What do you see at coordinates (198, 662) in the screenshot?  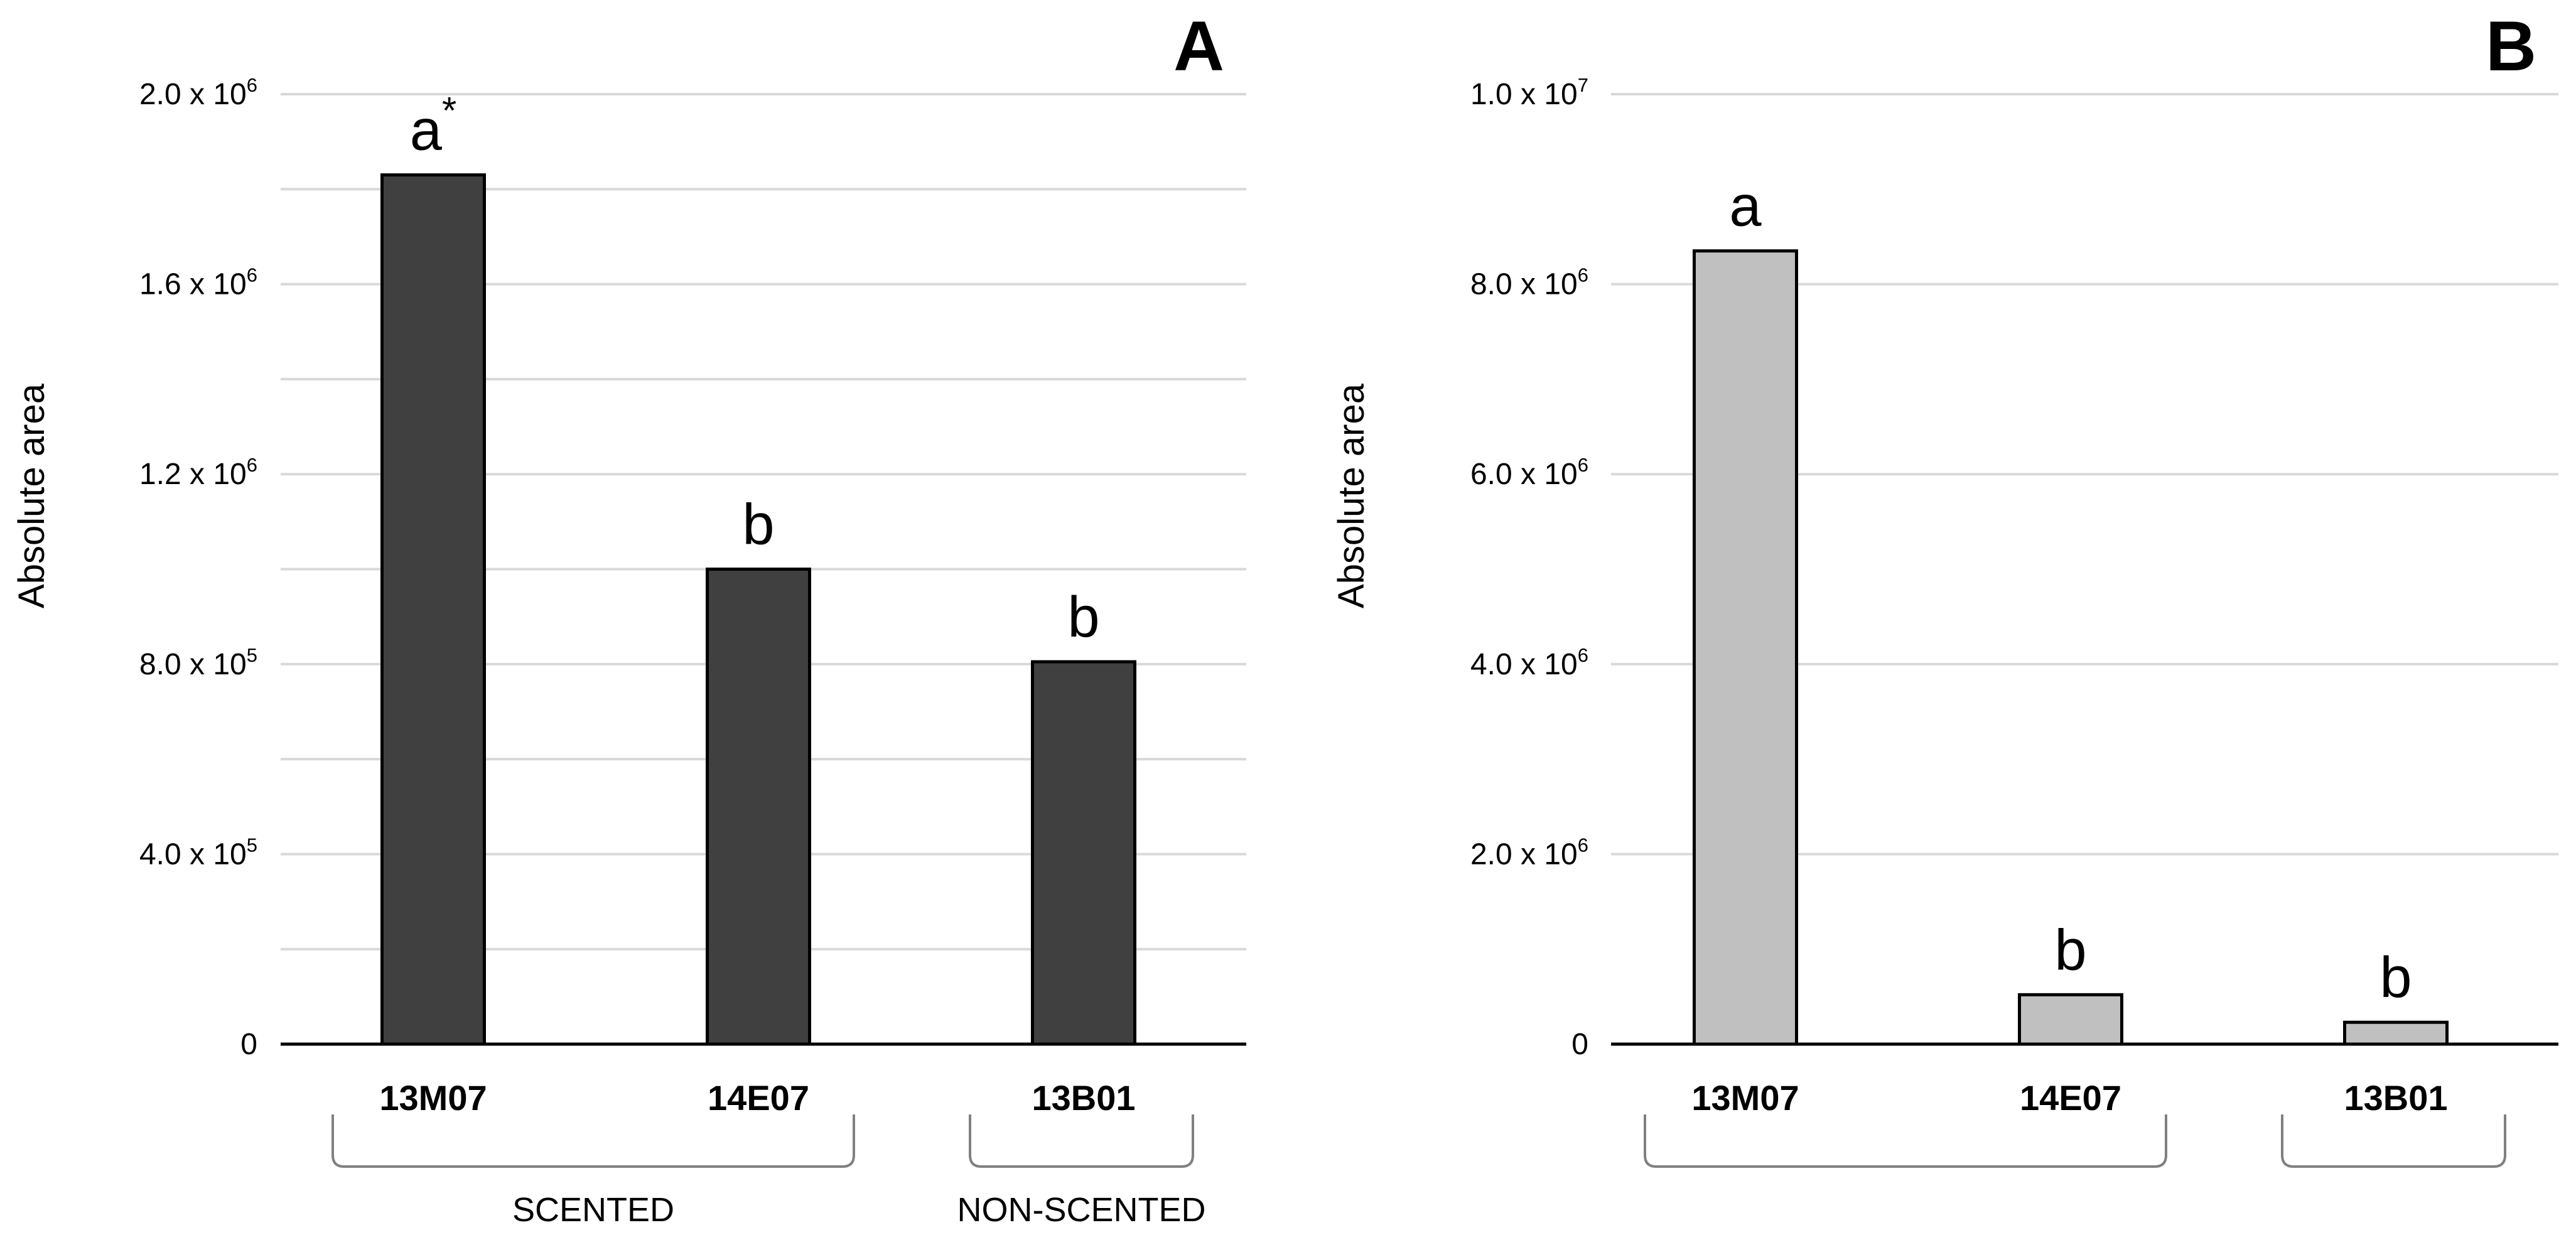 I see `panel-a-y-tick-label: 8.0 x 10⁵` at bounding box center [198, 662].